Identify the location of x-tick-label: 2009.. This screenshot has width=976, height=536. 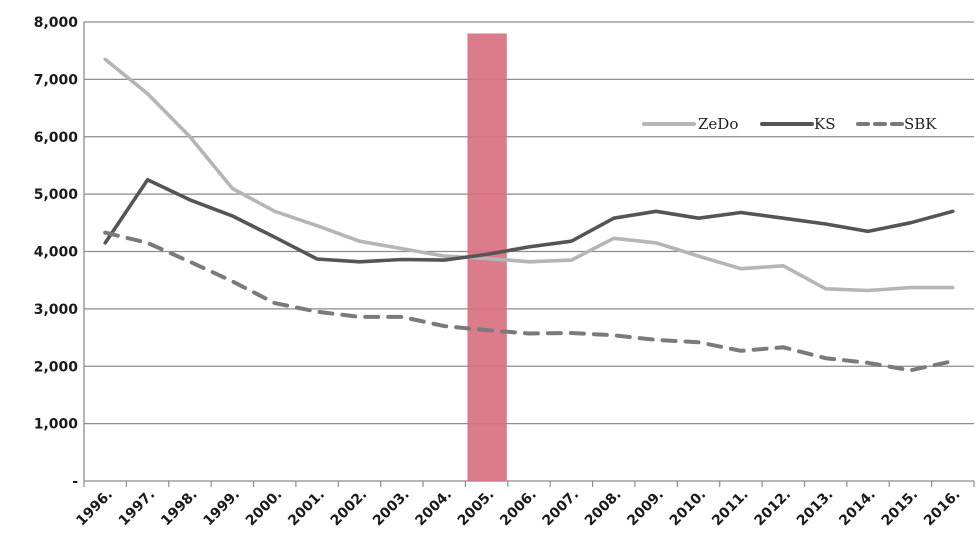
(645, 508).